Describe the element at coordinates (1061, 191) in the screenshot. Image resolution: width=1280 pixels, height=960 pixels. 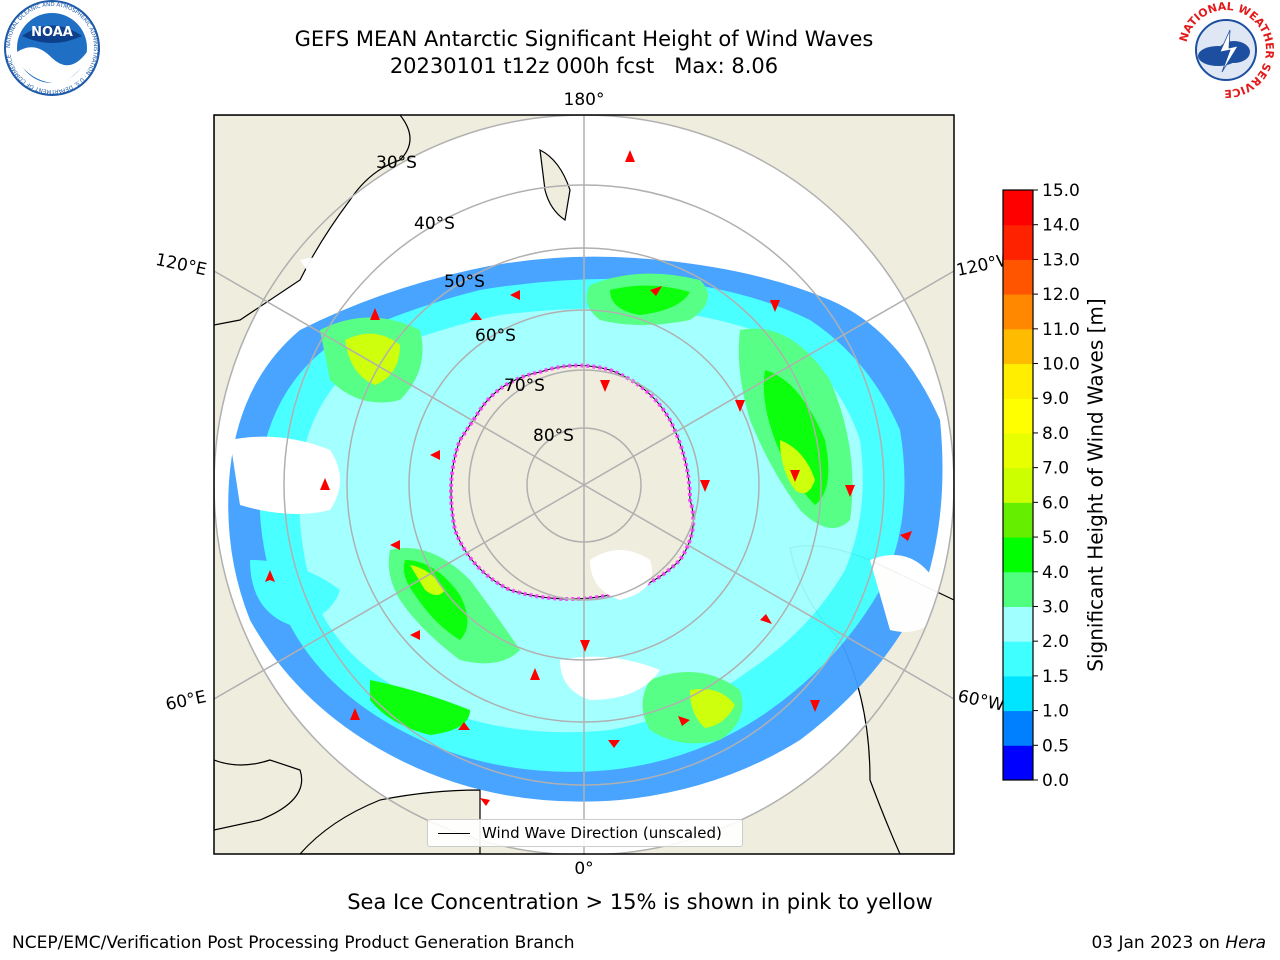
I see `colorbar-tick-label: 15.0` at that location.